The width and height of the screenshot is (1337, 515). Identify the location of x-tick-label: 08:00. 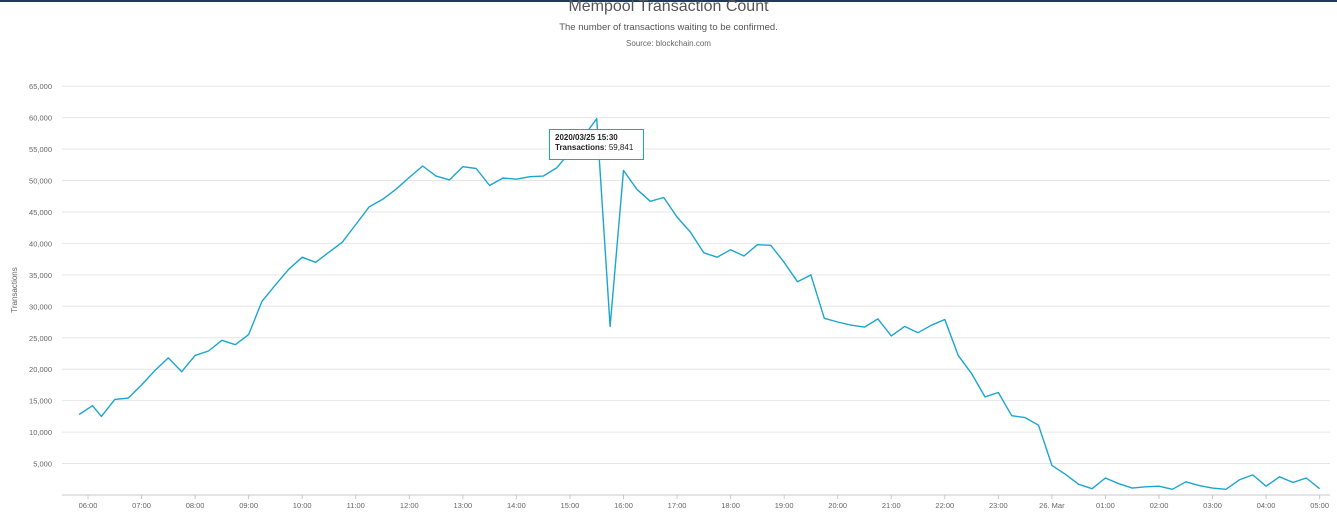
(195, 505).